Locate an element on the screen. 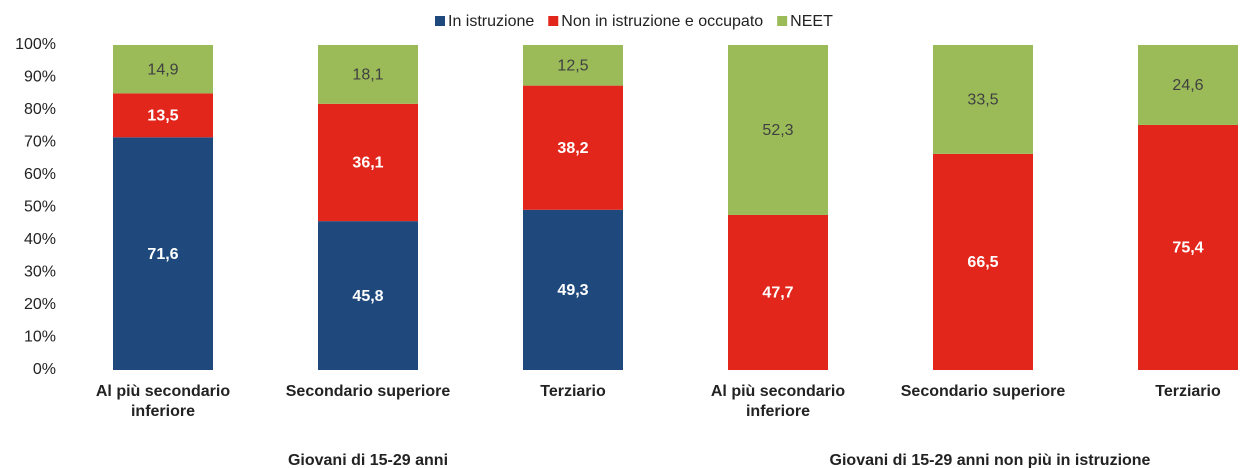 This screenshot has width=1257, height=468. y-tick-label: 90% is located at coordinates (40, 77).